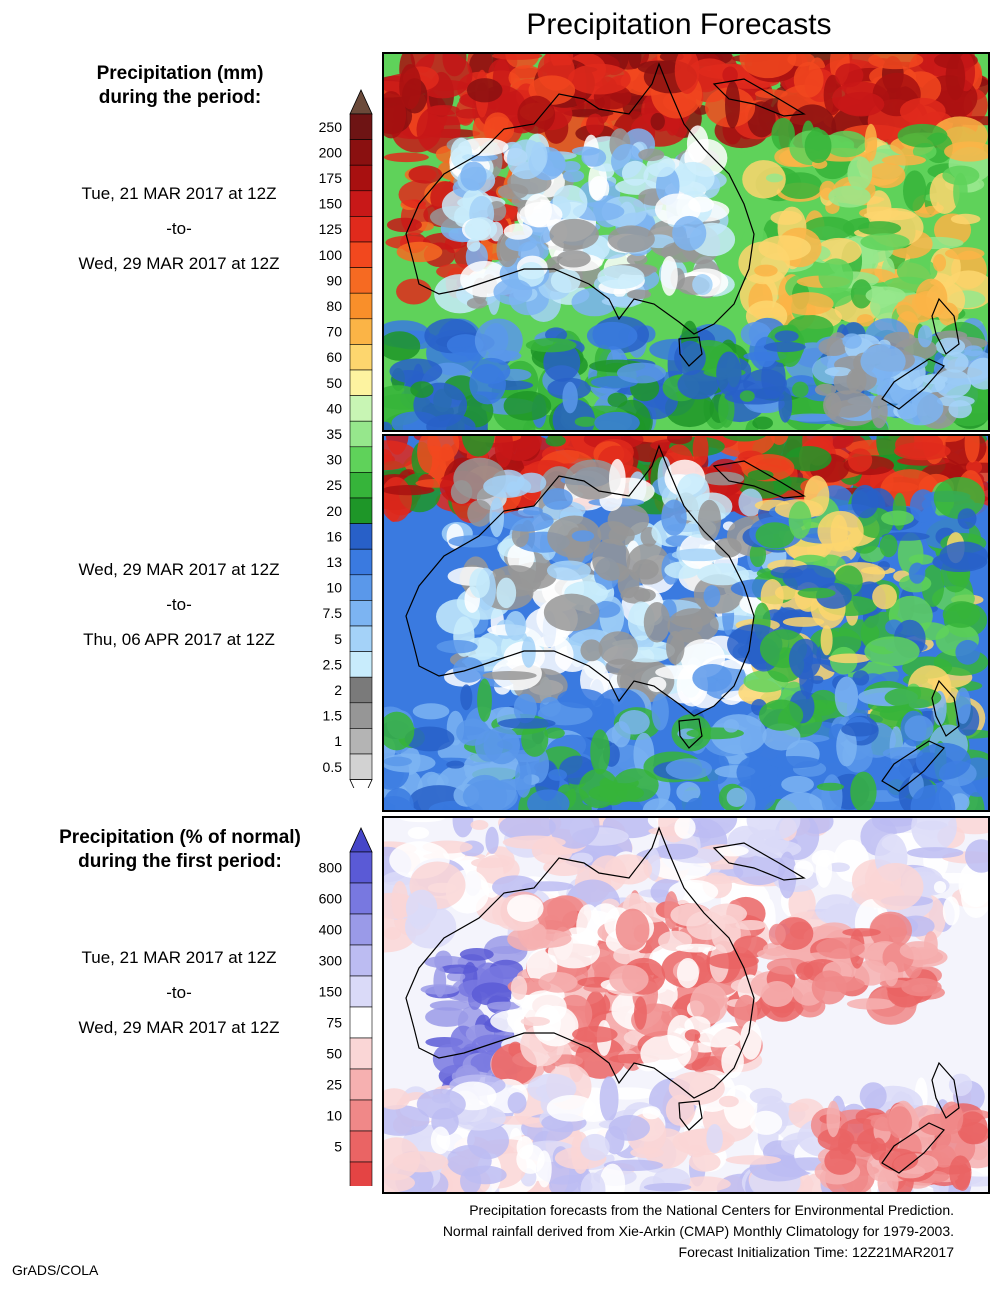 Image resolution: width=1000 pixels, height=1290 pixels. What do you see at coordinates (338, 1147) in the screenshot?
I see `legend-pct-tick-label: 5` at bounding box center [338, 1147].